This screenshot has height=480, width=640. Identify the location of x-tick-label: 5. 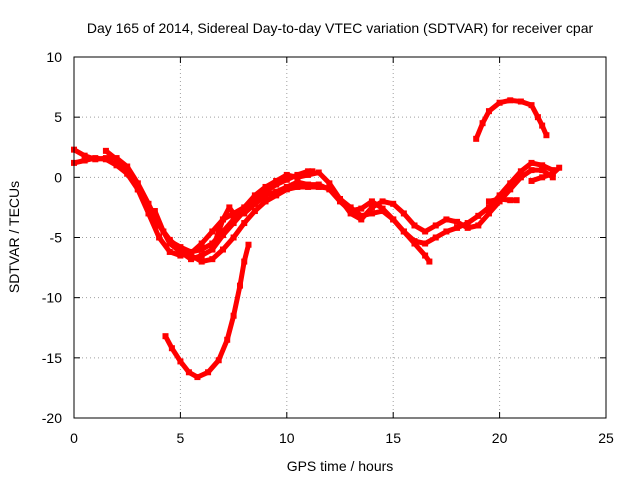
(181, 438).